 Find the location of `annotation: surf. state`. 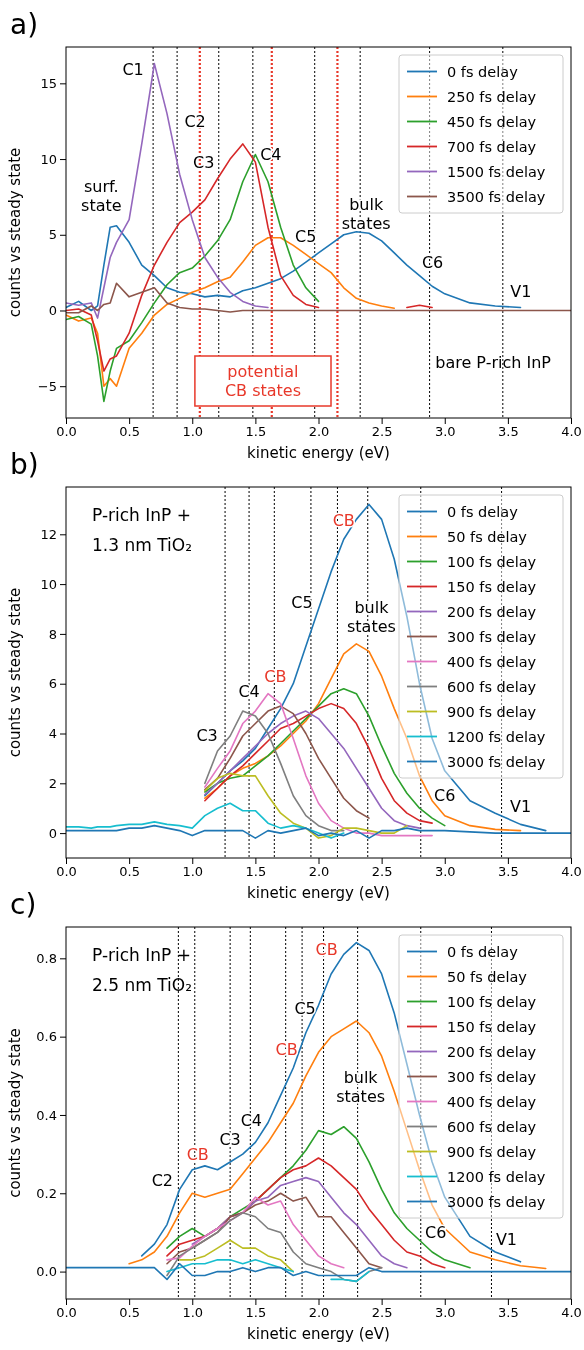

annotation: surf. state is located at coordinates (101, 195).